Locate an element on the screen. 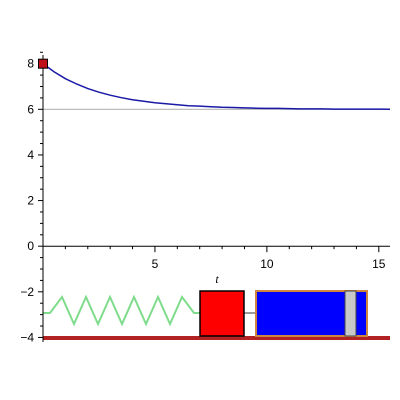 Image resolution: width=400 pixels, height=400 pixels. x-tick-label: 10 is located at coordinates (267, 264).